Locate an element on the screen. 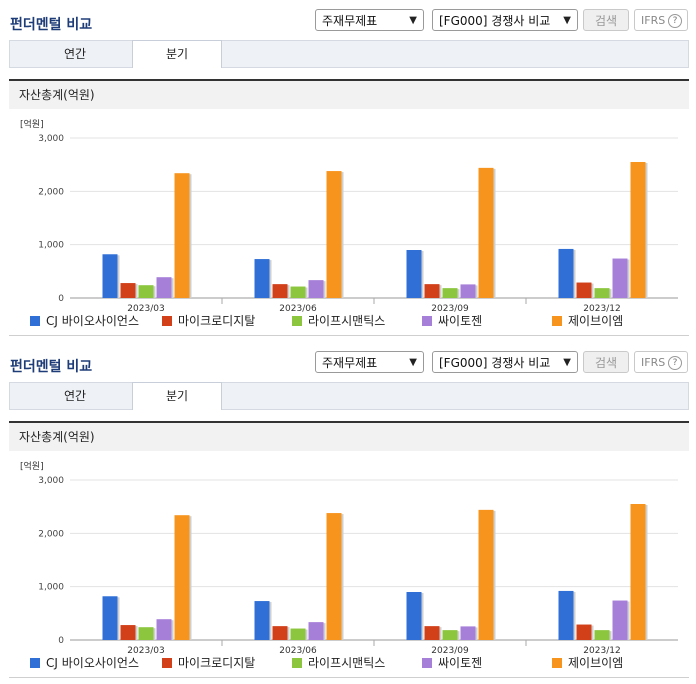 Image resolution: width=696 pixels, height=684 pixels. period-tabs: 연간 분기 is located at coordinates (349, 54).